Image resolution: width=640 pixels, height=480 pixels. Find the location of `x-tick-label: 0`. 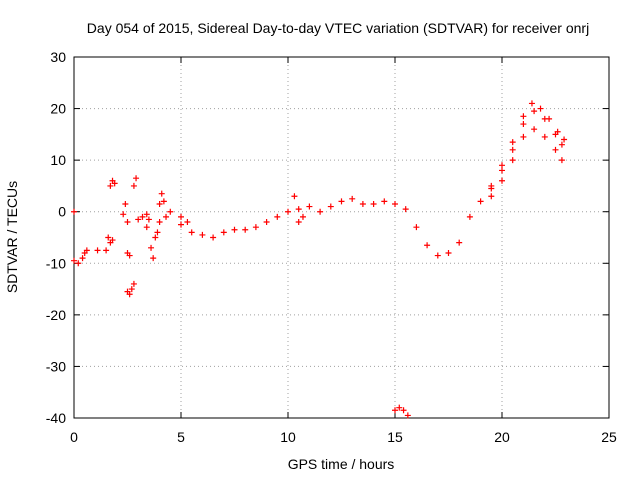

x-tick-label: 0 is located at coordinates (74, 437).